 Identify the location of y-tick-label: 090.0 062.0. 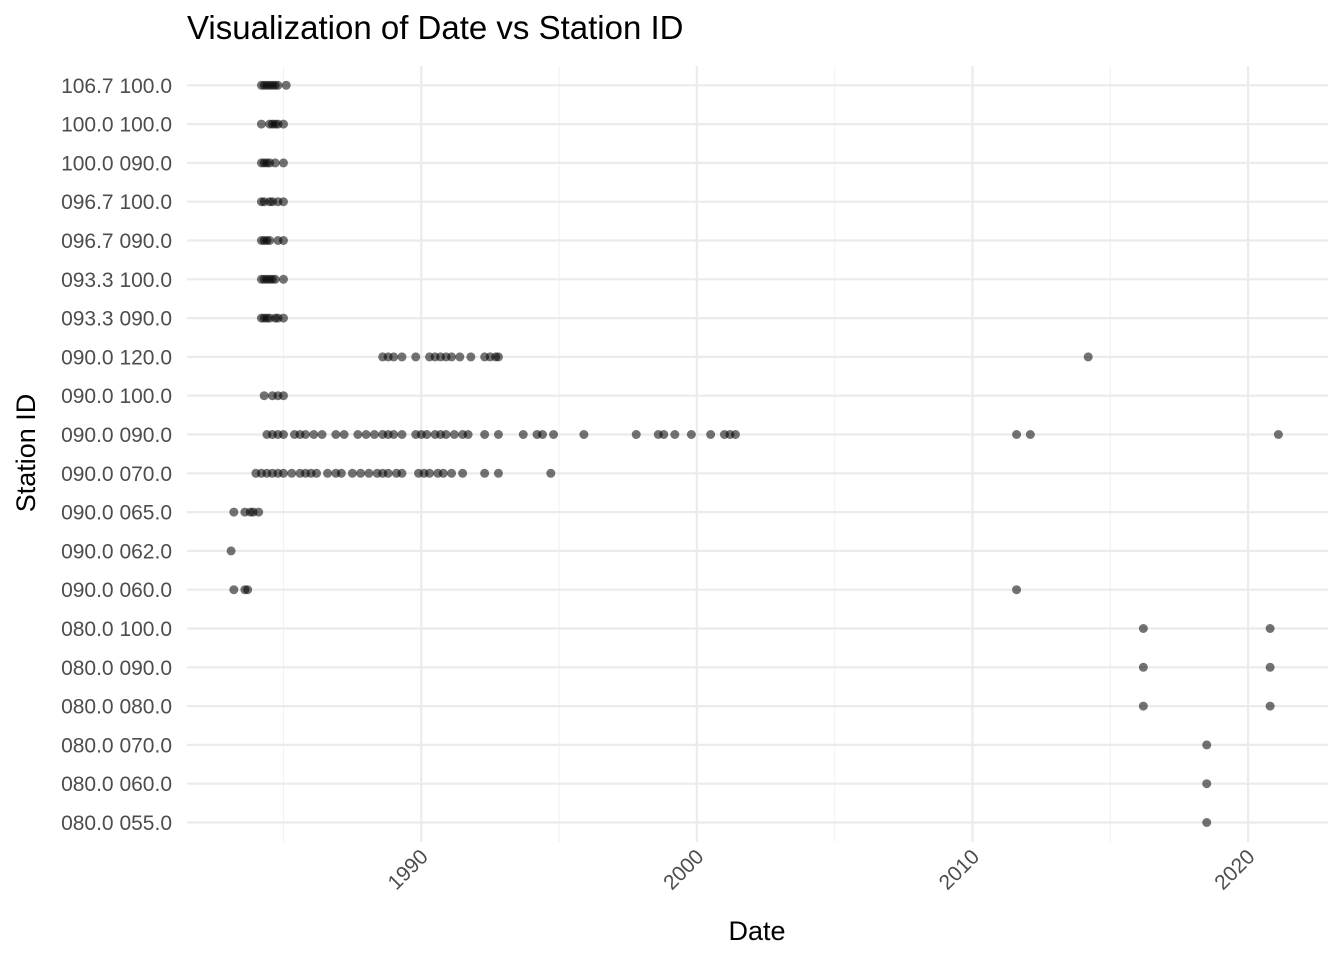
(116, 551).